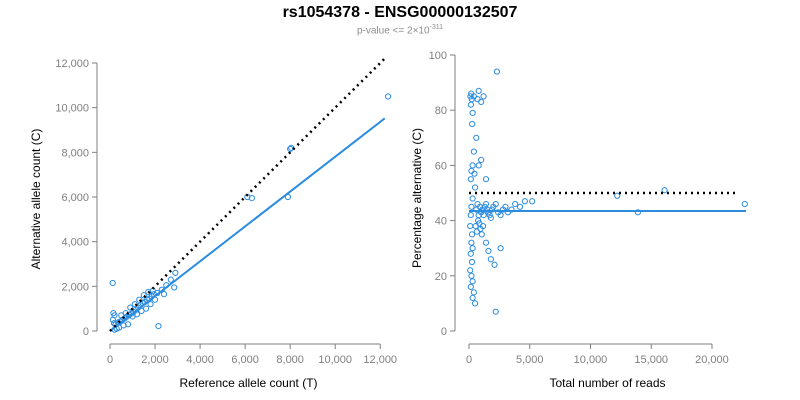 This screenshot has height=400, width=800. Describe the element at coordinates (75, 287) in the screenshot. I see `y-tick-label: 2,000` at that location.